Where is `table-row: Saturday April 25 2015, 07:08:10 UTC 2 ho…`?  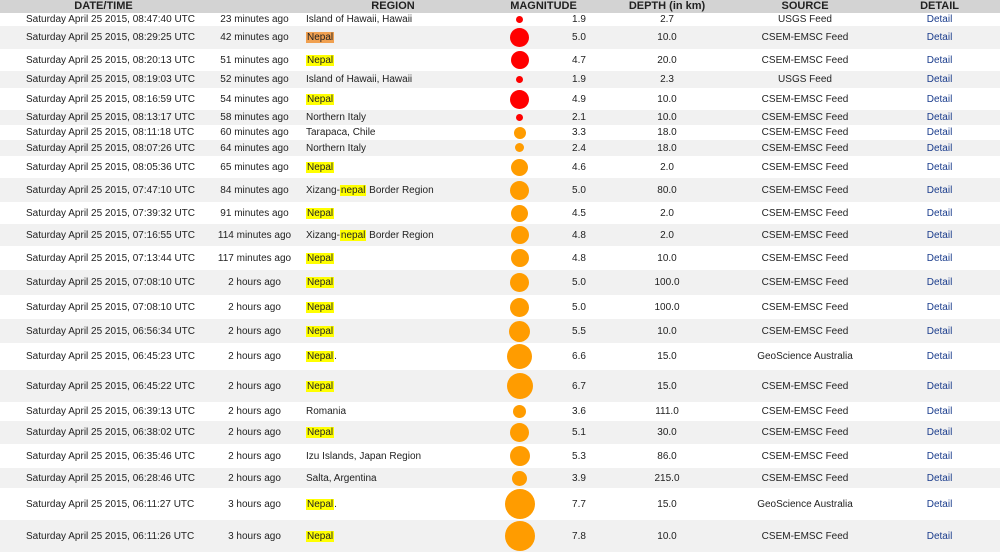 table-row: Saturday April 25 2015, 07:08:10 UTC 2 ho… is located at coordinates (500, 307).